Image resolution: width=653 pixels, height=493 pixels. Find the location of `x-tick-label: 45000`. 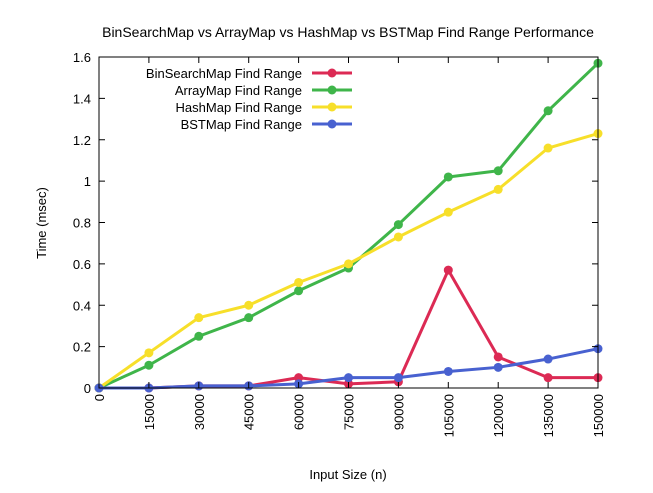

x-tick-label: 45000 is located at coordinates (249, 412).